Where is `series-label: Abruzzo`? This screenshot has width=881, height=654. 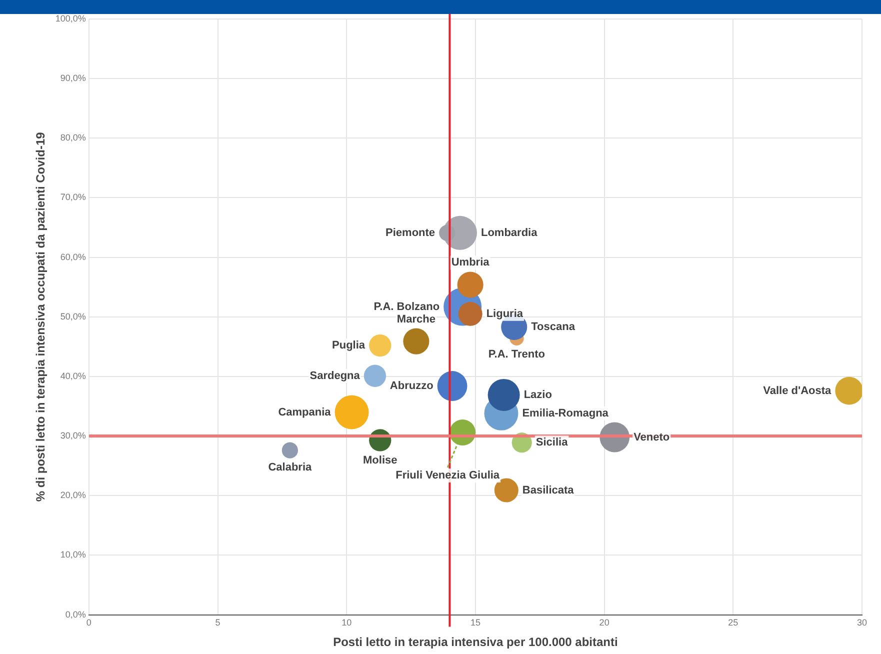 series-label: Abruzzo is located at coordinates (412, 386).